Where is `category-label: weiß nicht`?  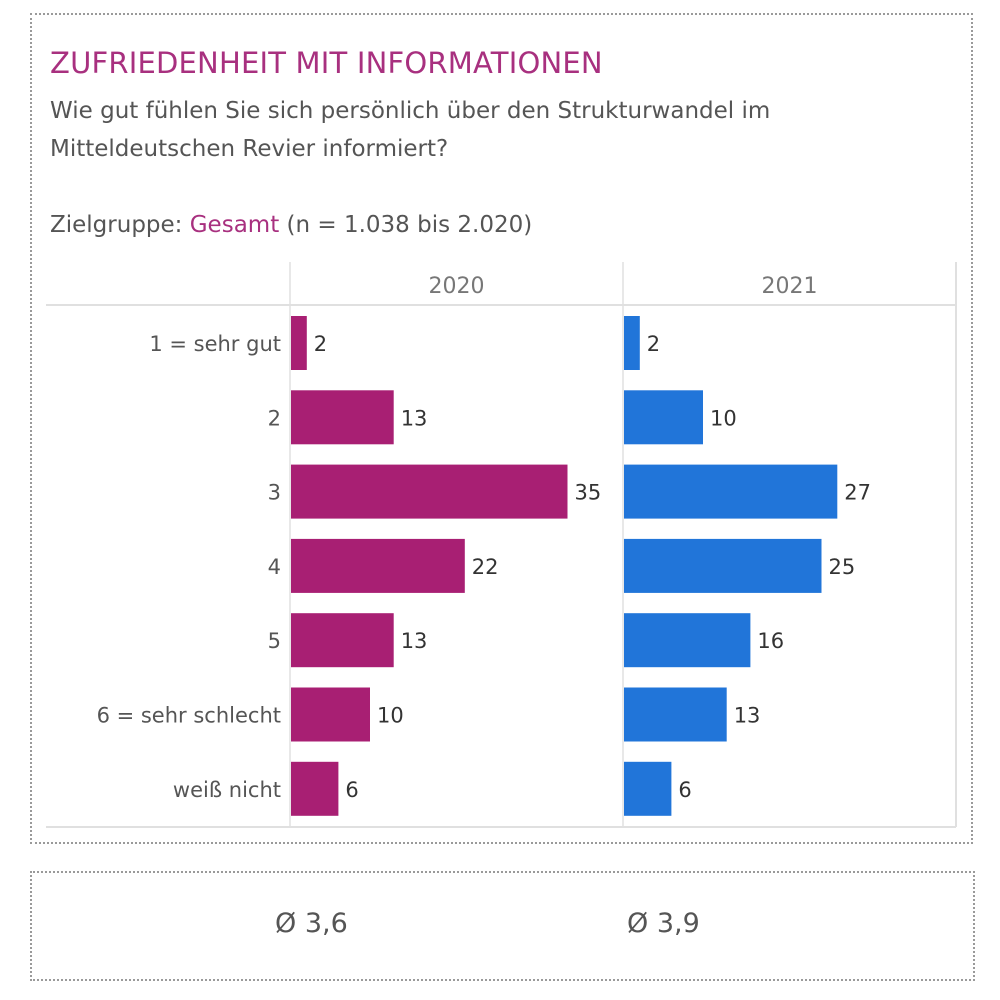
category-label: weiß nicht is located at coordinates (227, 790).